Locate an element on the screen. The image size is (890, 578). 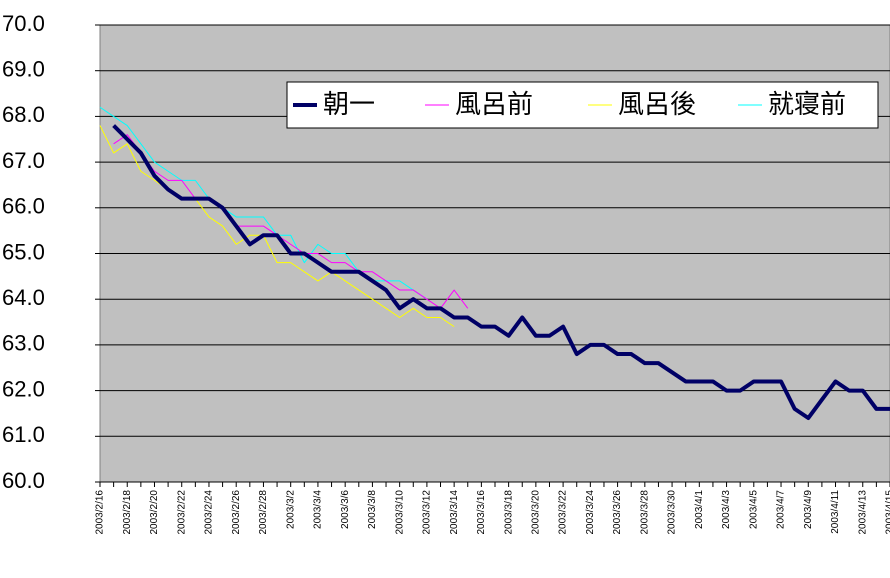
legend-label: 風呂後 is located at coordinates (657, 104).